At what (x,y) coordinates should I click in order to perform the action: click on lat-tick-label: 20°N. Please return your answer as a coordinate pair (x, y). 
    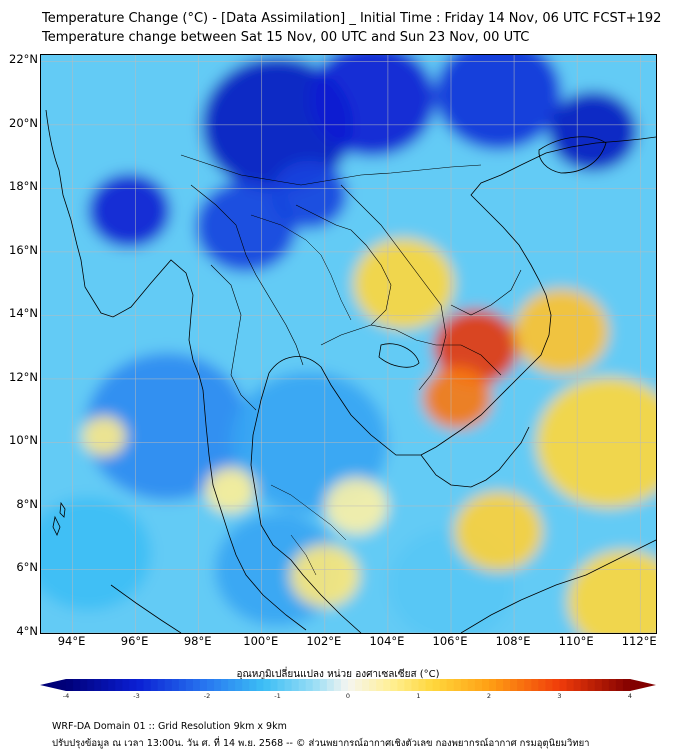
    Looking at the image, I should click on (23, 122).